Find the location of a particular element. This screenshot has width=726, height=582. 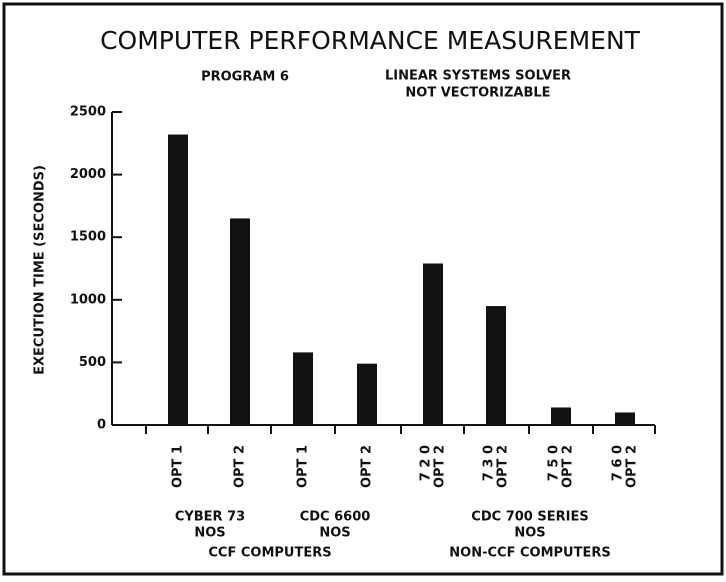

subtitle: NOT VECTORIZABLE is located at coordinates (477, 93).